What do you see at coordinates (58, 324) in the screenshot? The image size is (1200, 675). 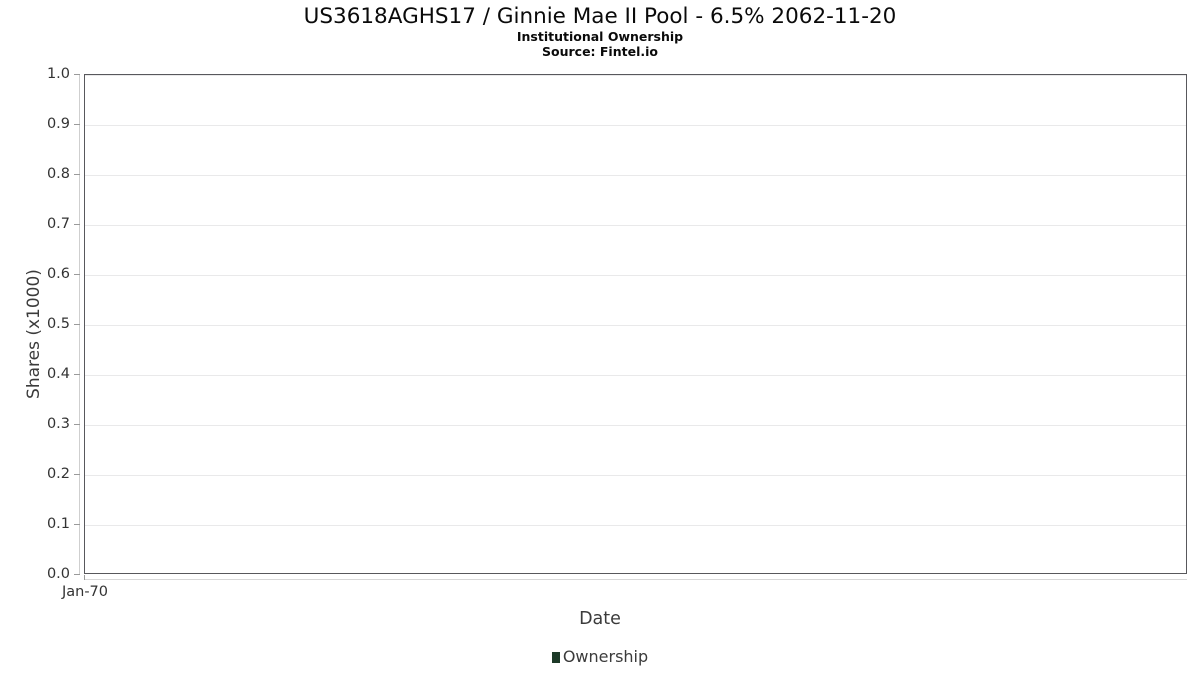 I see `y-tick-label: 0.5` at bounding box center [58, 324].